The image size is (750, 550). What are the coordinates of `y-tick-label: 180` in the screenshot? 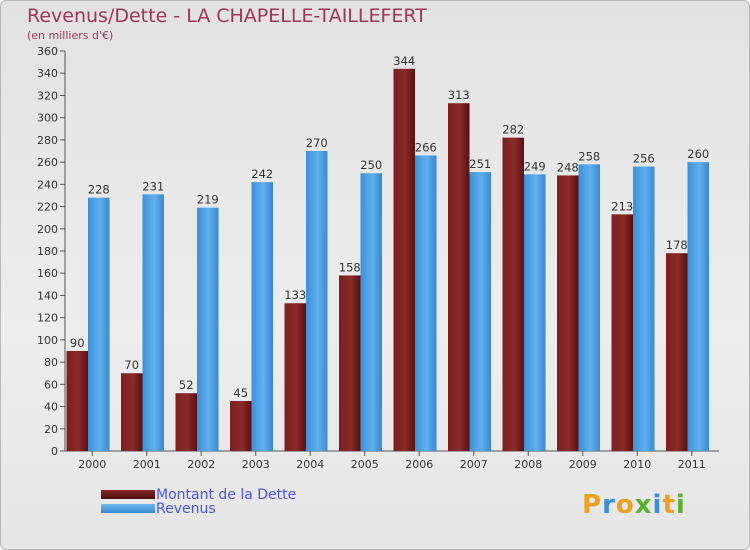 It's located at (47, 251).